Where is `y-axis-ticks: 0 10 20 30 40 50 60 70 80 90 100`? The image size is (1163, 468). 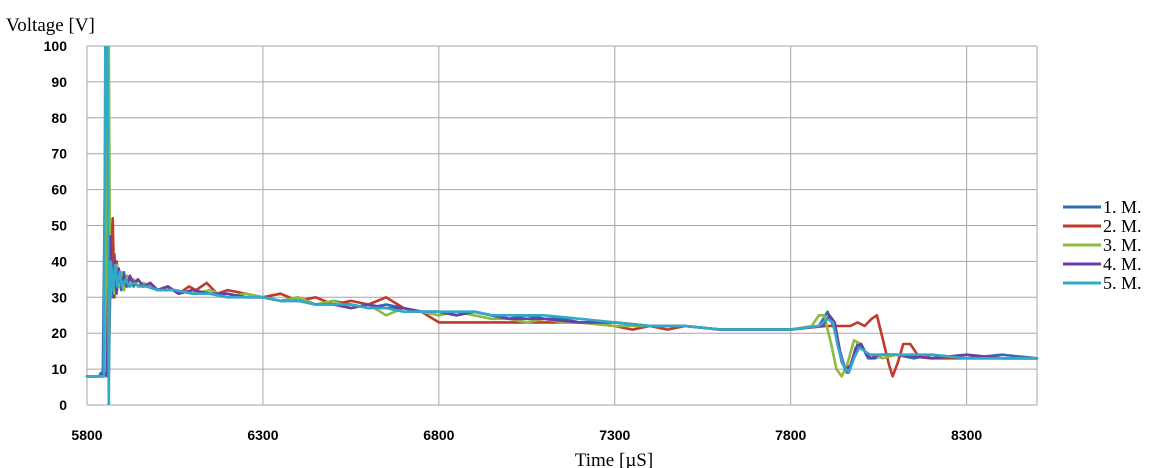
y-axis-ticks: 0 10 20 30 40 50 60 70 80 90 100 is located at coordinates (56, 225).